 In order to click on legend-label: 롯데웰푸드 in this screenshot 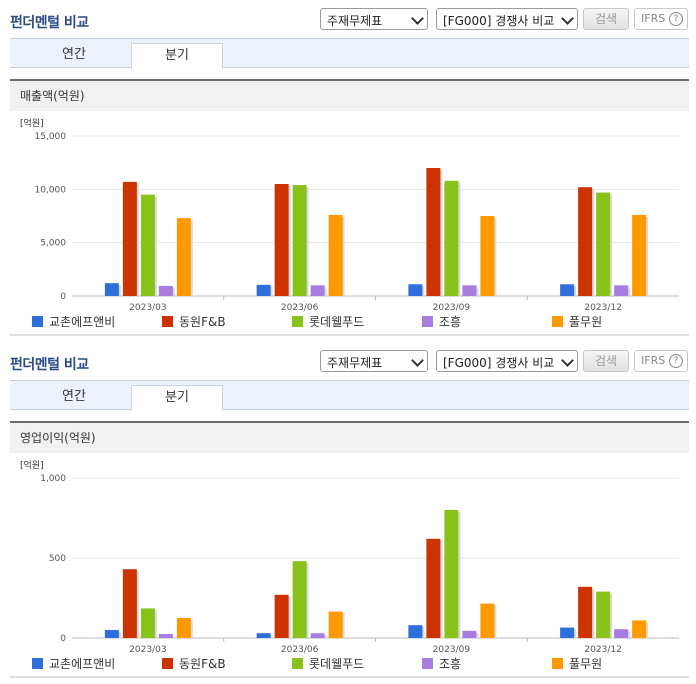, I will do `click(337, 664)`.